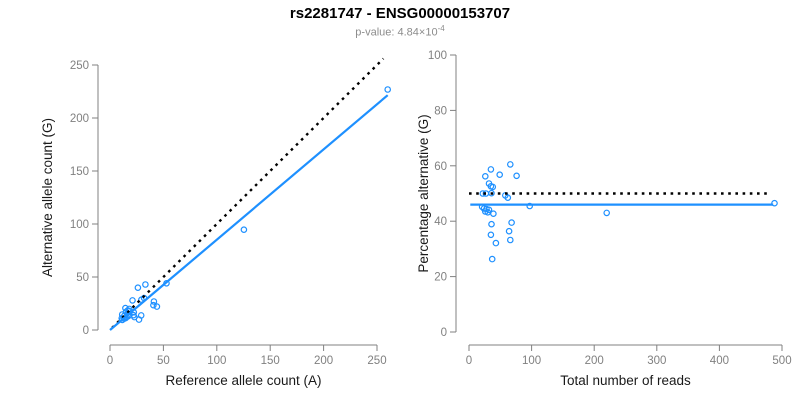 The width and height of the screenshot is (800, 400). I want to click on plot-subtitle: p-value: 4.84×10-4, so click(400, 31).